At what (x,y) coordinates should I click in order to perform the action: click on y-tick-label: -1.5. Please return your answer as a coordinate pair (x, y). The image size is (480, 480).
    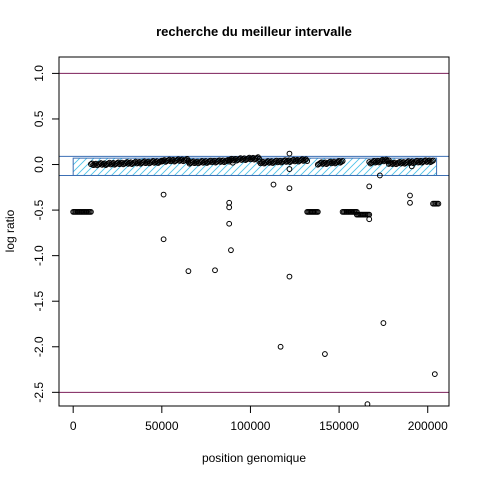
    Looking at the image, I should click on (39, 301).